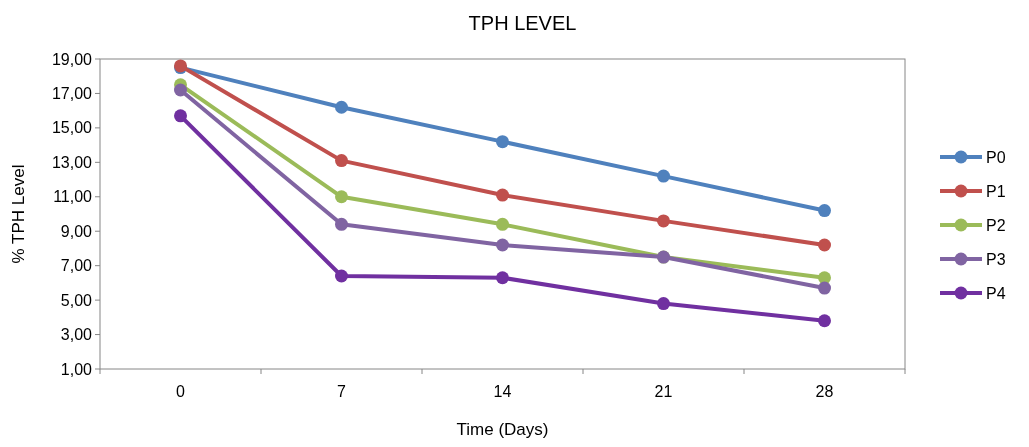 The image size is (1029, 447). I want to click on x-tick-label: 21, so click(663, 391).